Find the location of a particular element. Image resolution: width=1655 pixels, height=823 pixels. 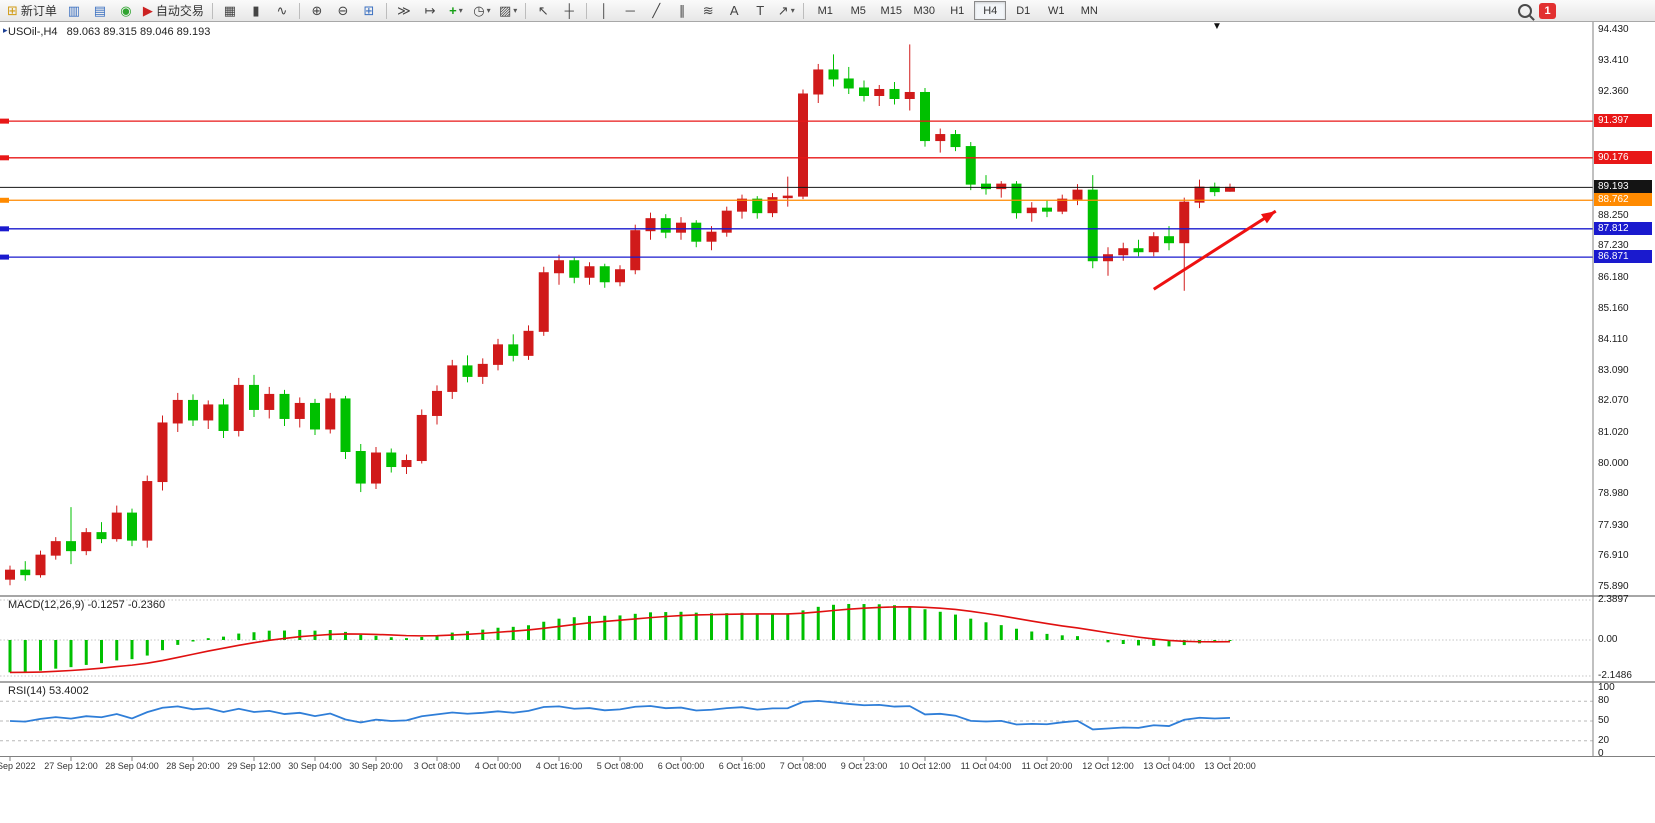

navigator-button: ◉ is located at coordinates (126, 11).